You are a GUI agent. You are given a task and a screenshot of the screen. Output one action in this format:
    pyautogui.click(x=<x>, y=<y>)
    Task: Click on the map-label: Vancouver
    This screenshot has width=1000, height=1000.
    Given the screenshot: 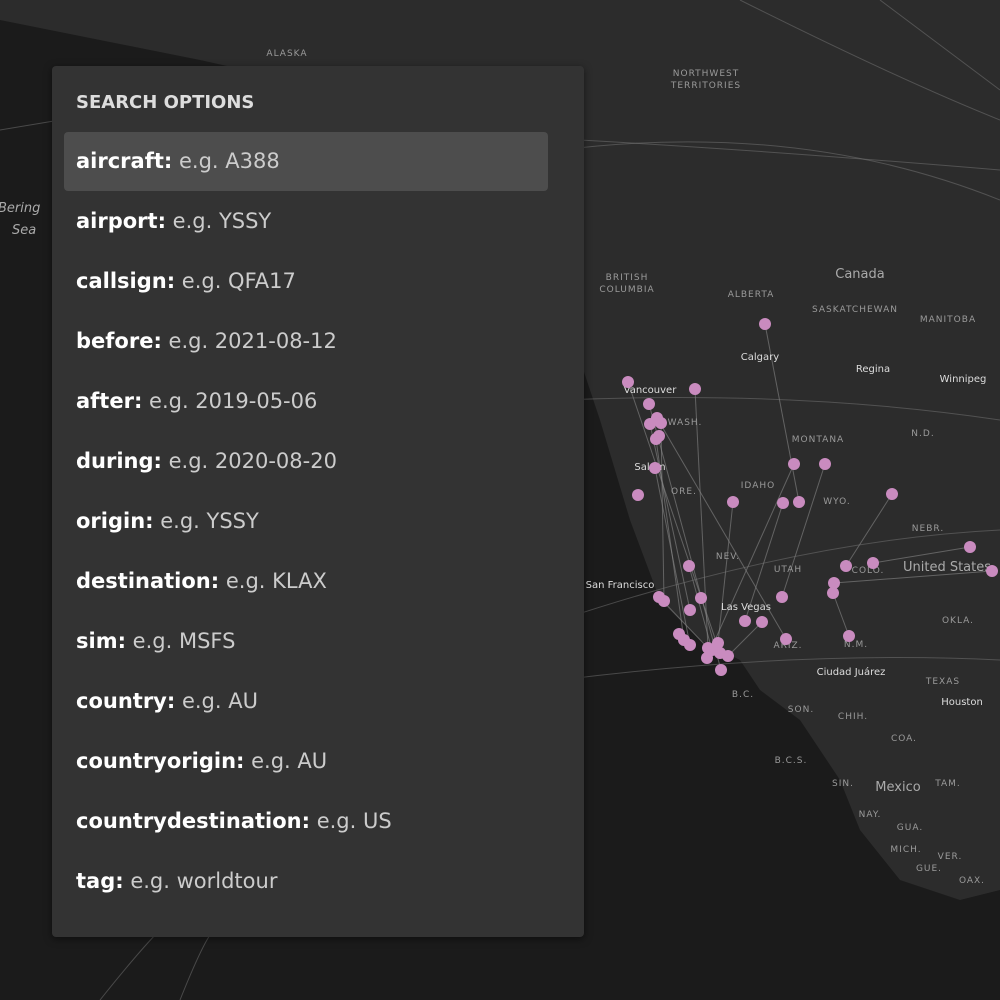 What is the action you would take?
    pyautogui.click(x=651, y=390)
    